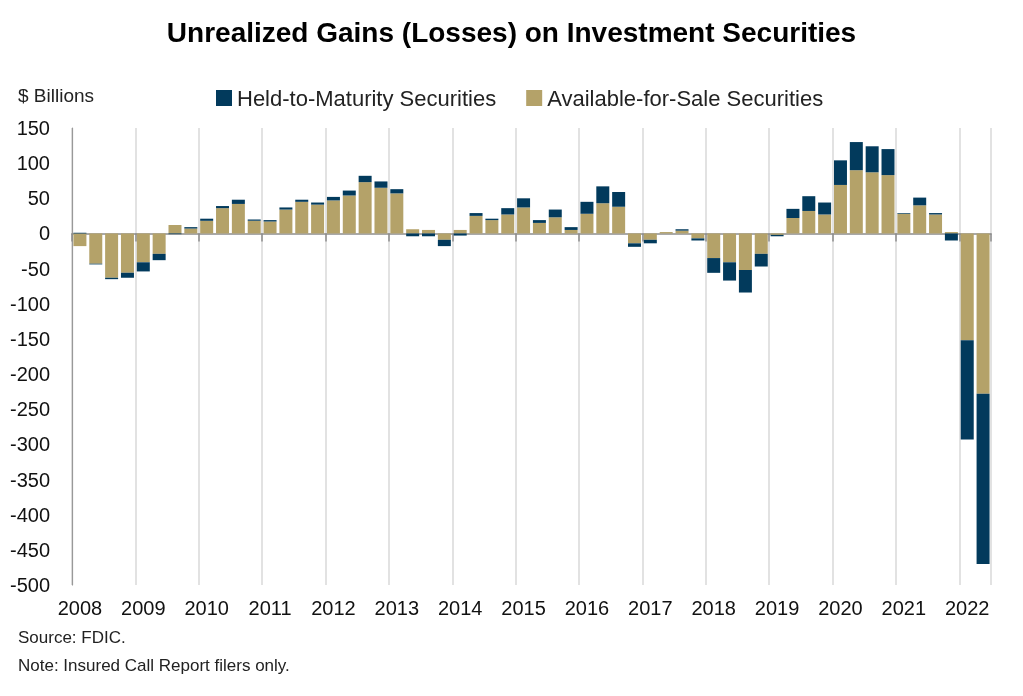 Image resolution: width=1023 pixels, height=696 pixels. What do you see at coordinates (333, 608) in the screenshot?
I see `x-tick-label: 2012` at bounding box center [333, 608].